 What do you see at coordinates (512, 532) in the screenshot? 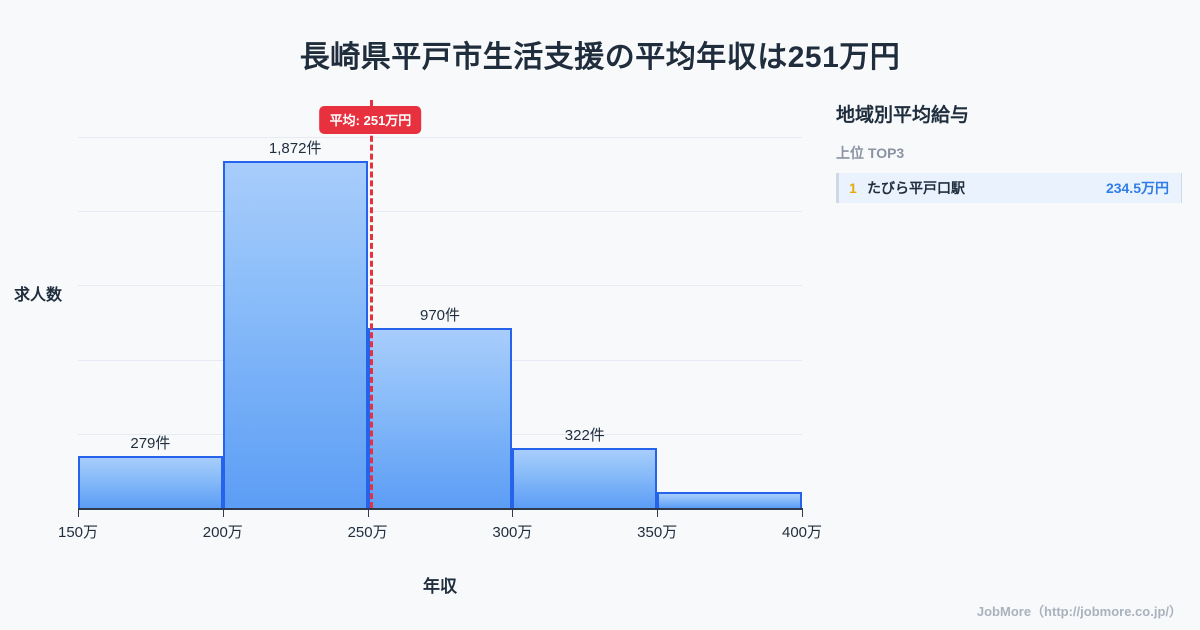
I see `x-tick-label: 300万` at bounding box center [512, 532].